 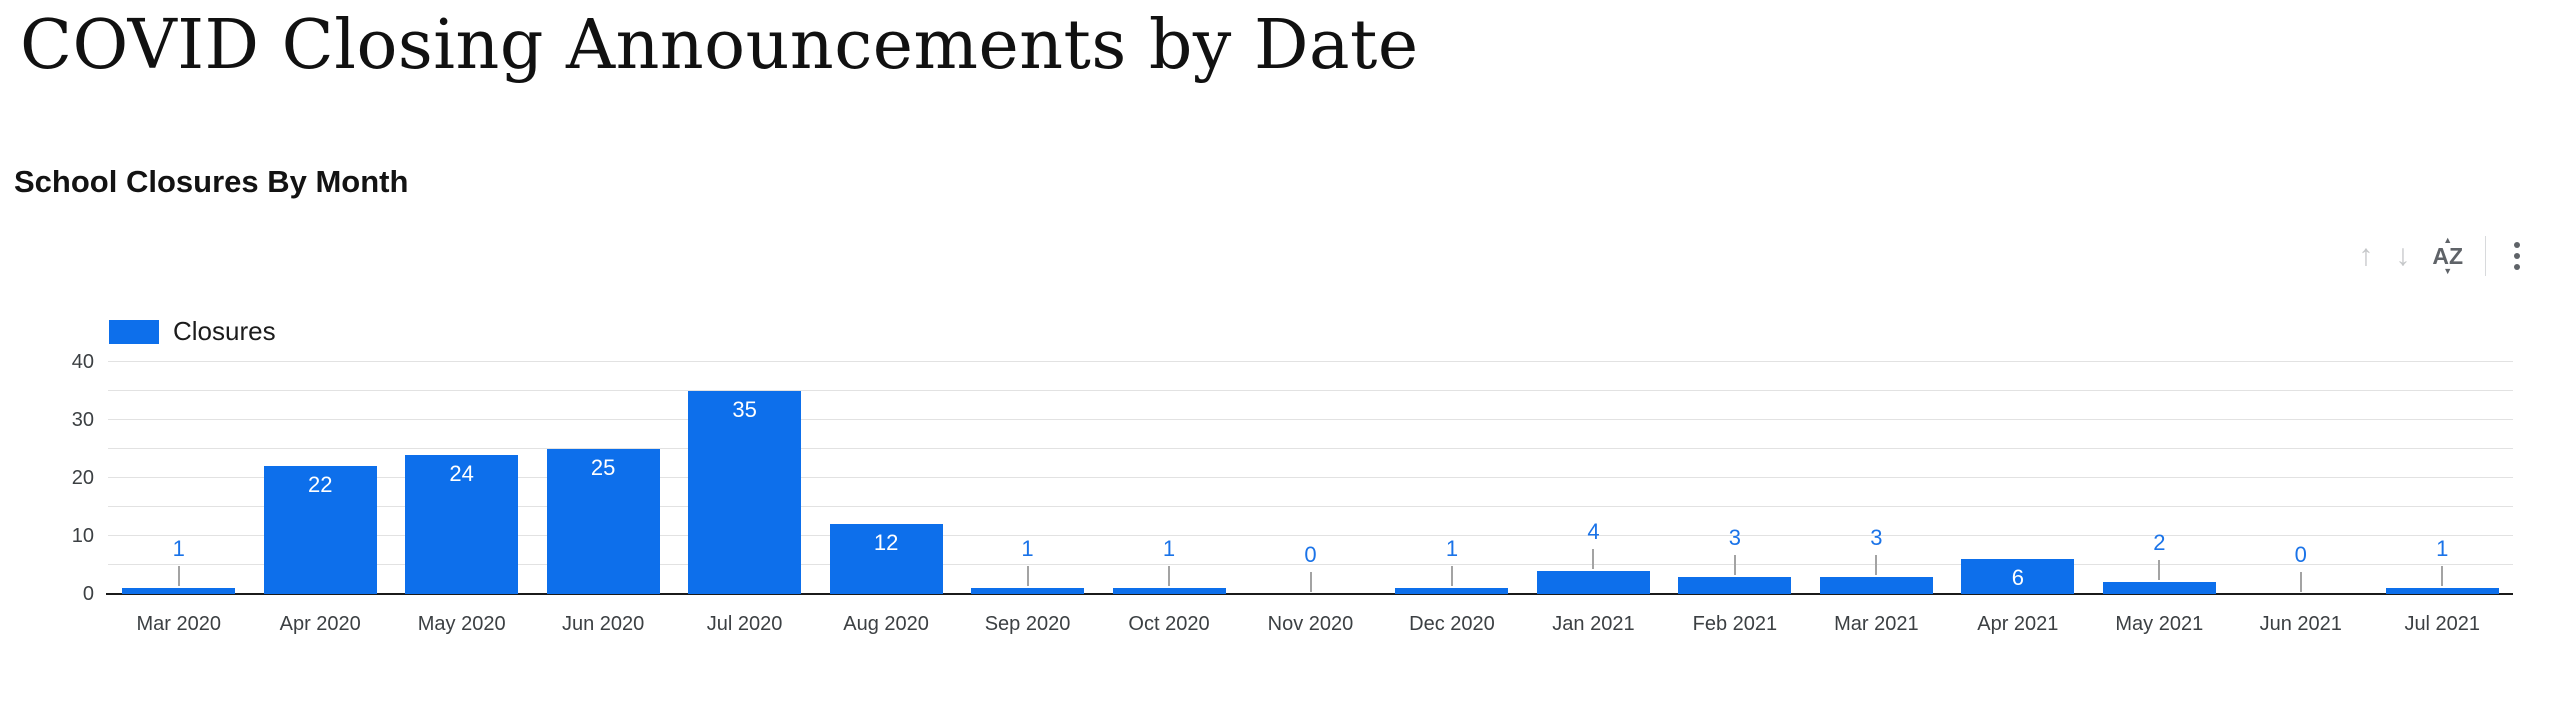 I want to click on bar-value-label: 6, so click(x=2017, y=578).